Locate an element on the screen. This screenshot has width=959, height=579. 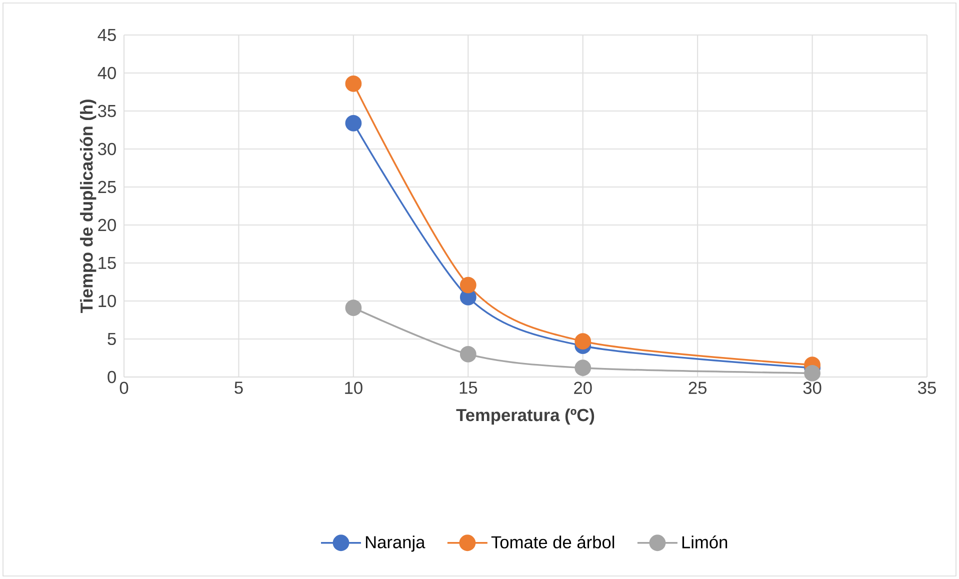
legend-label: Naranja is located at coordinates (396, 544).